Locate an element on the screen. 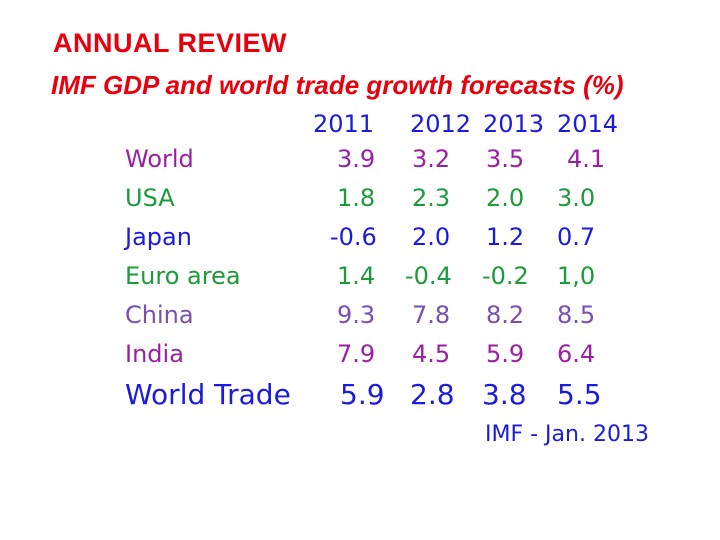 Image resolution: width=720 pixels, height=540 pixels. row-label-world: World is located at coordinates (159, 159).